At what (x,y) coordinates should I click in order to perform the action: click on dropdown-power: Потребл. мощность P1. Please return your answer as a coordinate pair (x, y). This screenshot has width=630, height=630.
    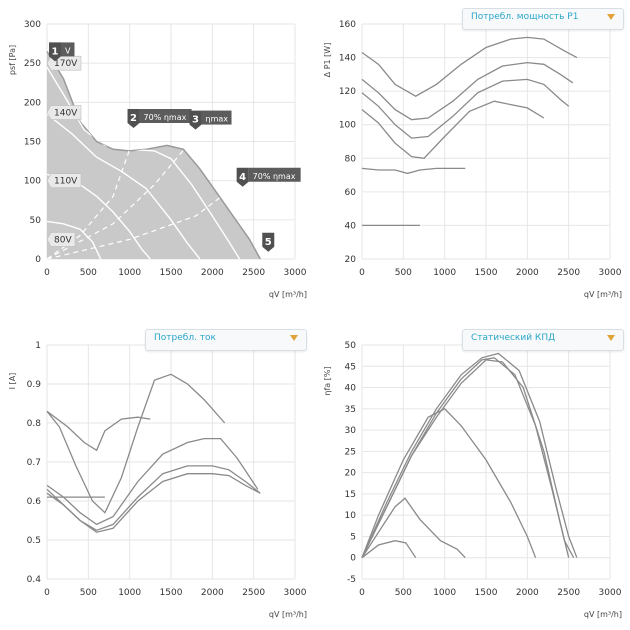
    Looking at the image, I should click on (543, 19).